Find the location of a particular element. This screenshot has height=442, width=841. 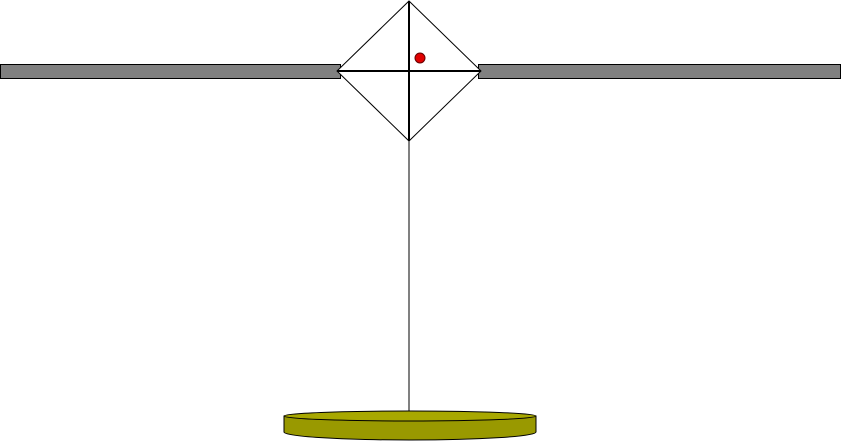

indicator-dot is located at coordinates (420, 58).